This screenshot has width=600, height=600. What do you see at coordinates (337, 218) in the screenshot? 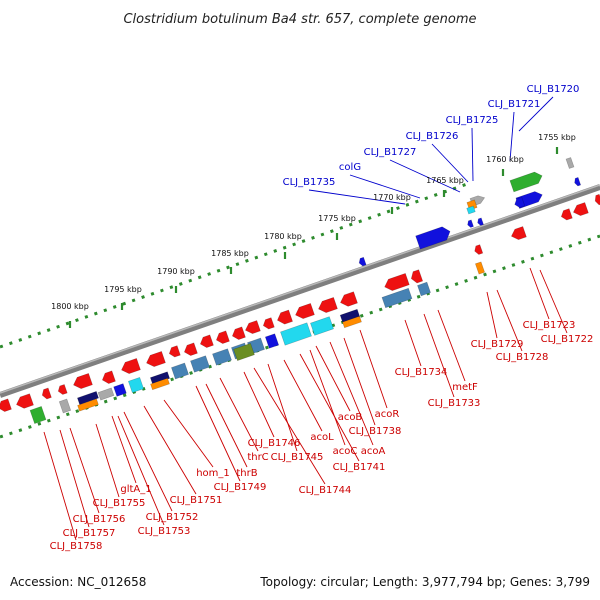
I see `scale-label: 1775 kbp` at bounding box center [337, 218].